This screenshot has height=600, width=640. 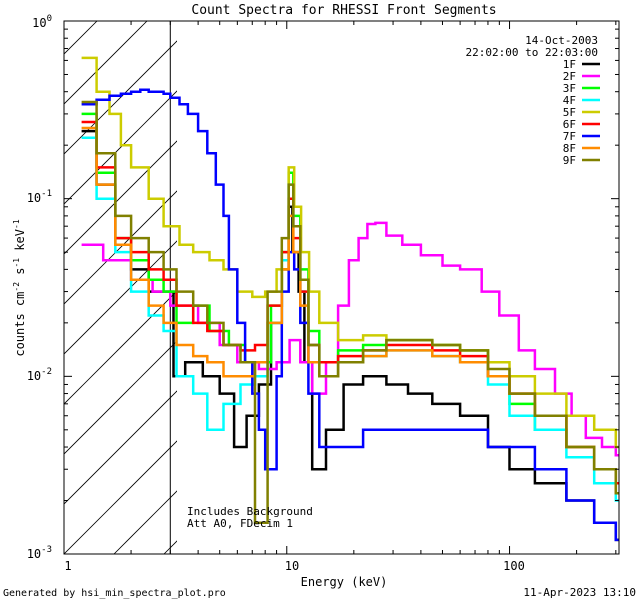 I want to click on y-tick-label-1e0: 10⁰, so click(x=42, y=22).